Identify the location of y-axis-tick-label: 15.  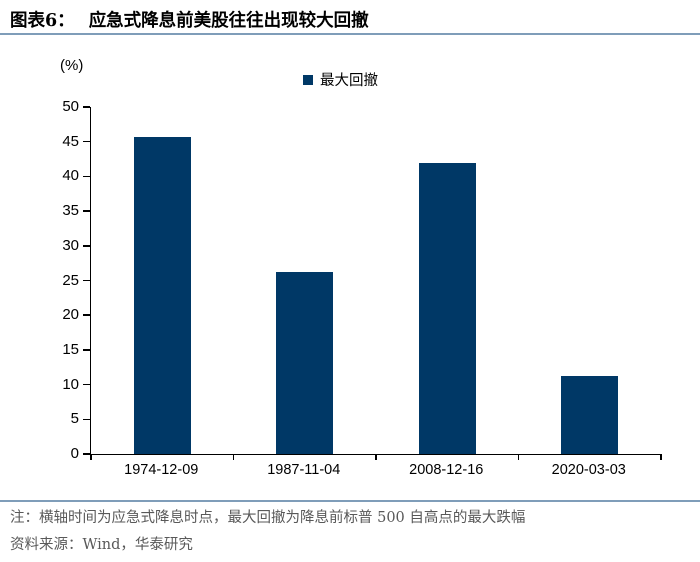
(70, 349).